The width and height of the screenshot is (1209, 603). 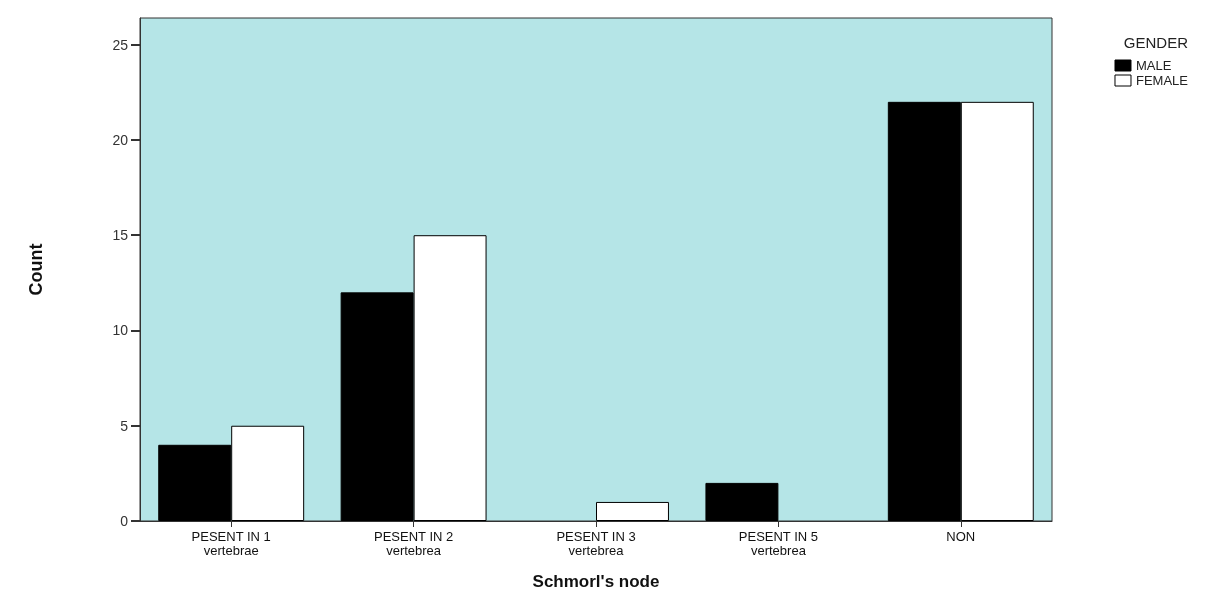 What do you see at coordinates (1153, 65) in the screenshot?
I see `legend-label: MALE` at bounding box center [1153, 65].